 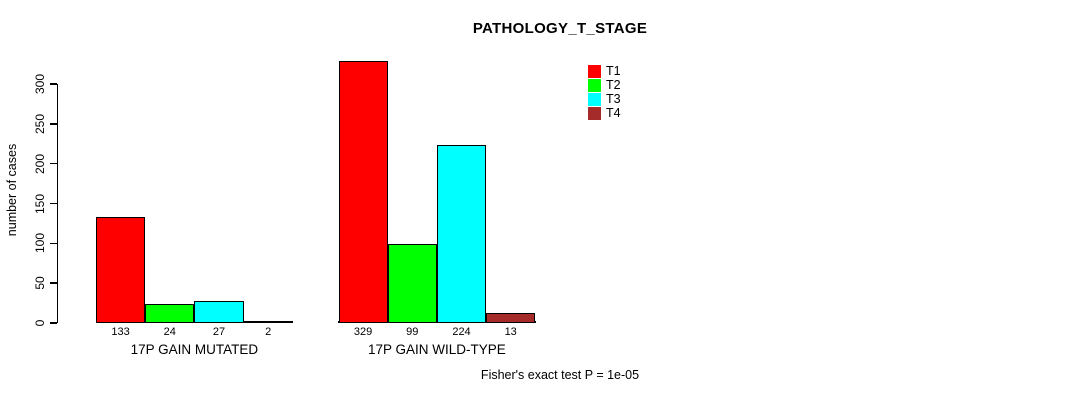 I want to click on chart-title: PATHOLOGY_T_STAGE, so click(x=560, y=28).